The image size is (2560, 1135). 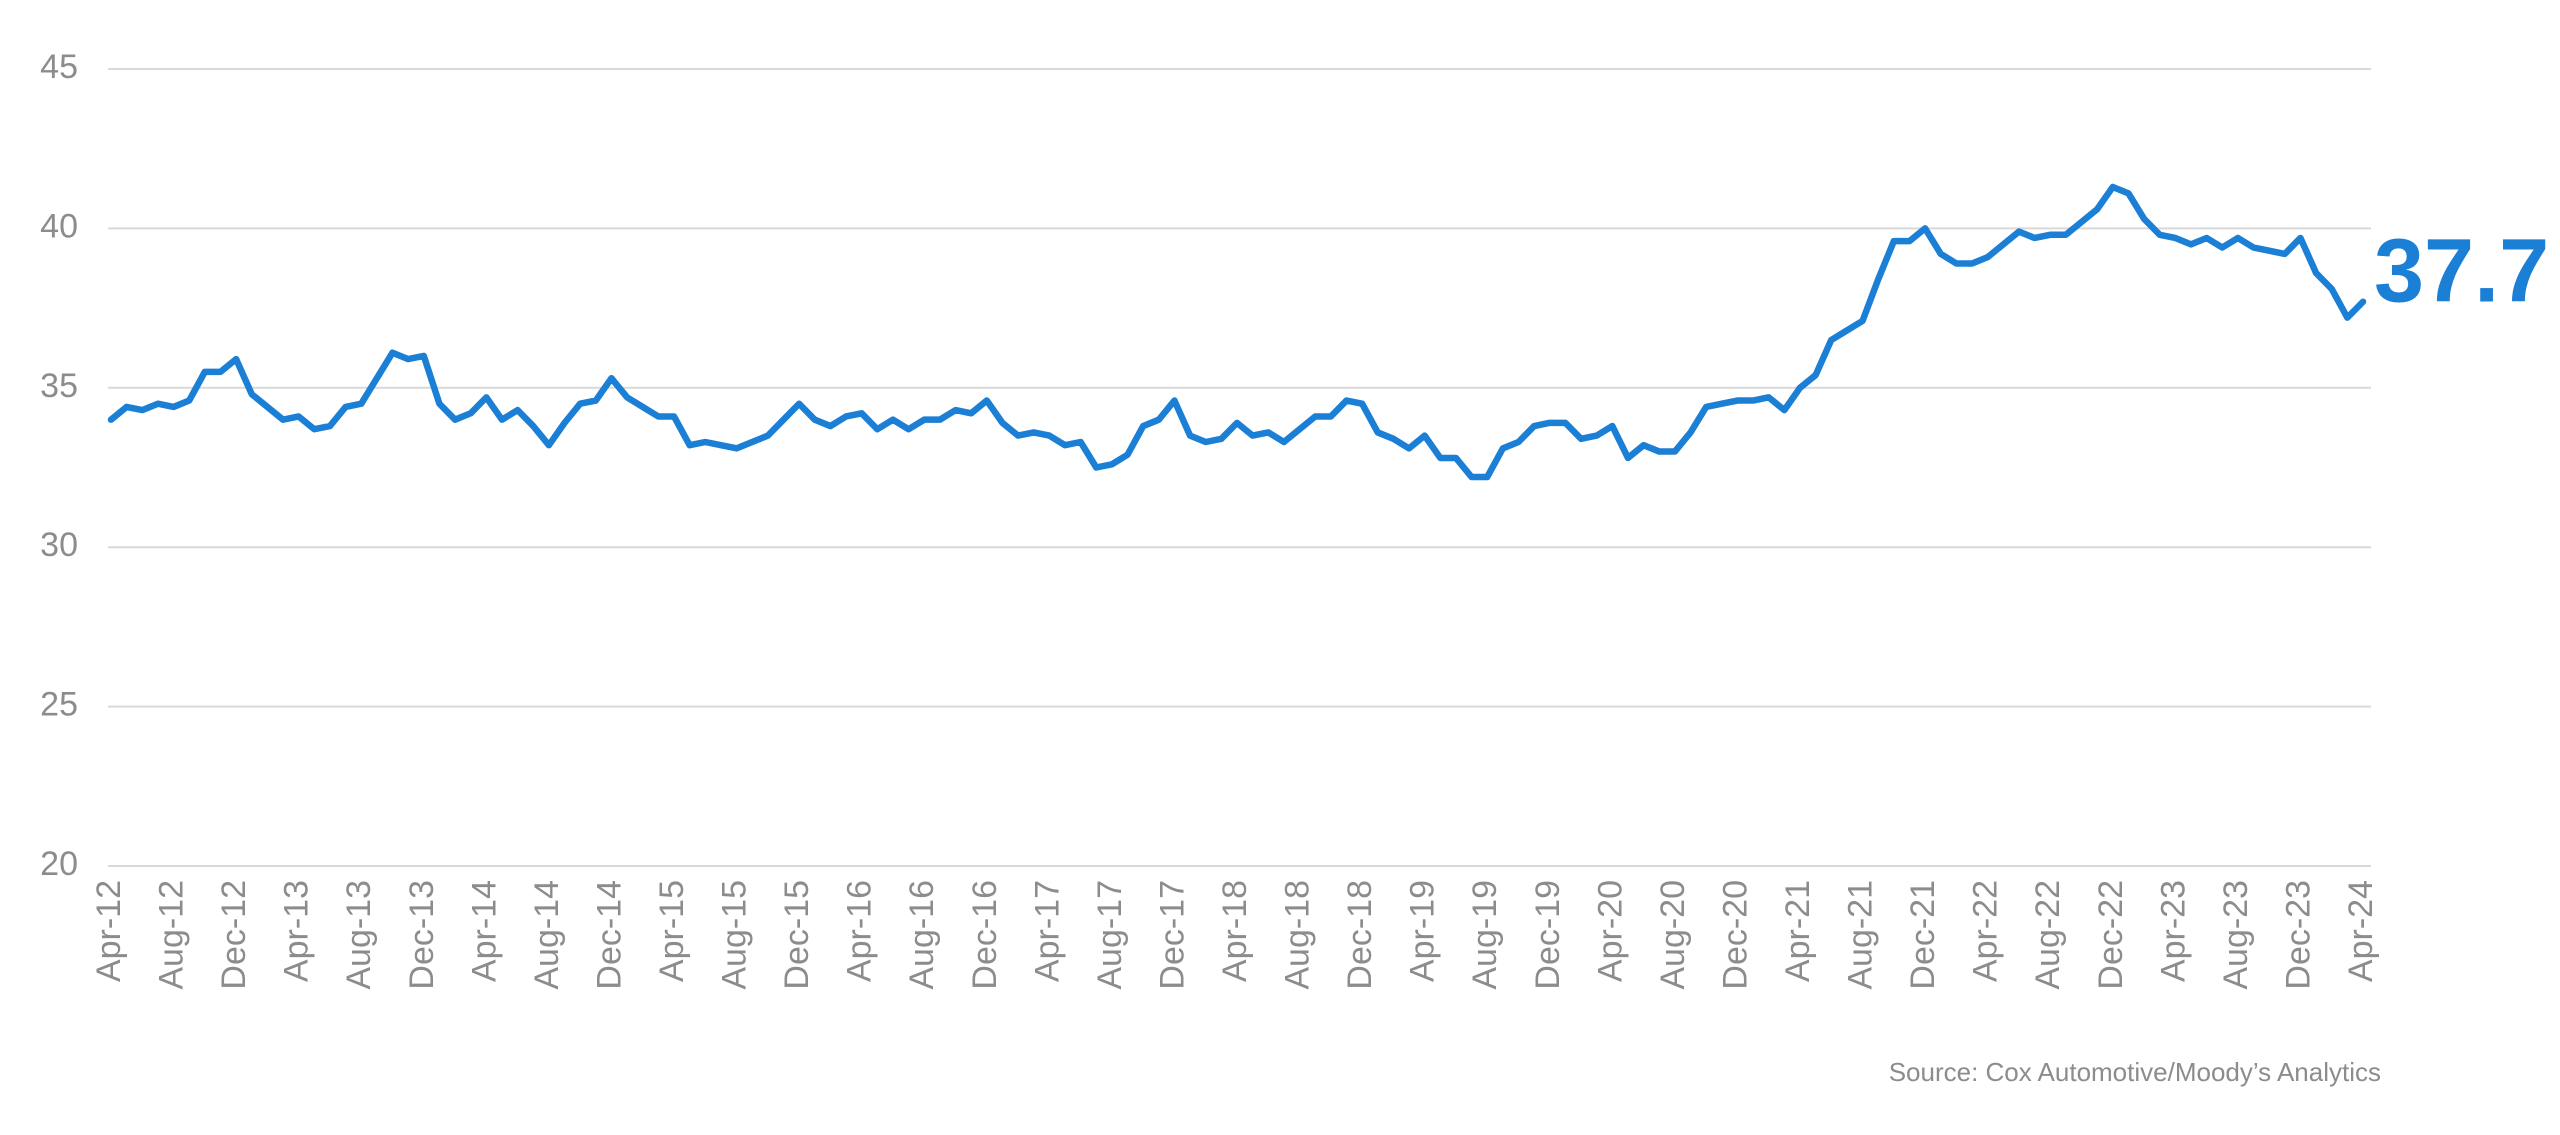 What do you see at coordinates (922, 935) in the screenshot?
I see `x-tick-label: Aug-16` at bounding box center [922, 935].